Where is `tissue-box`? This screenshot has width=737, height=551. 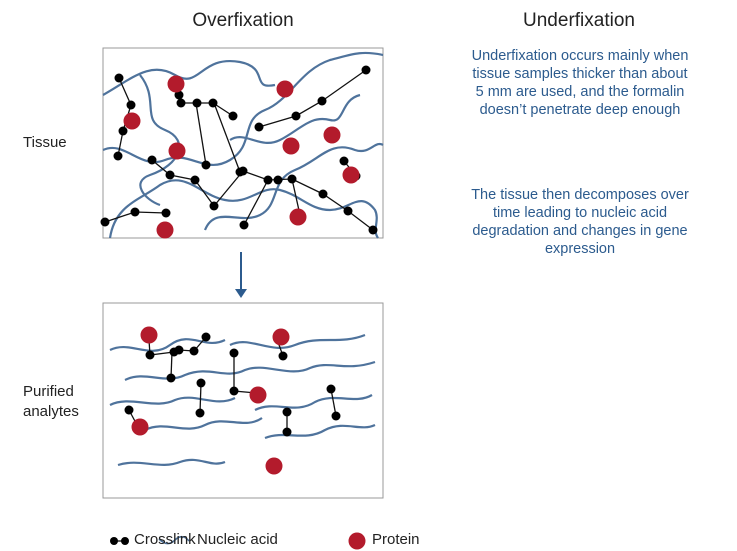
tissue-box is located at coordinates (243, 143).